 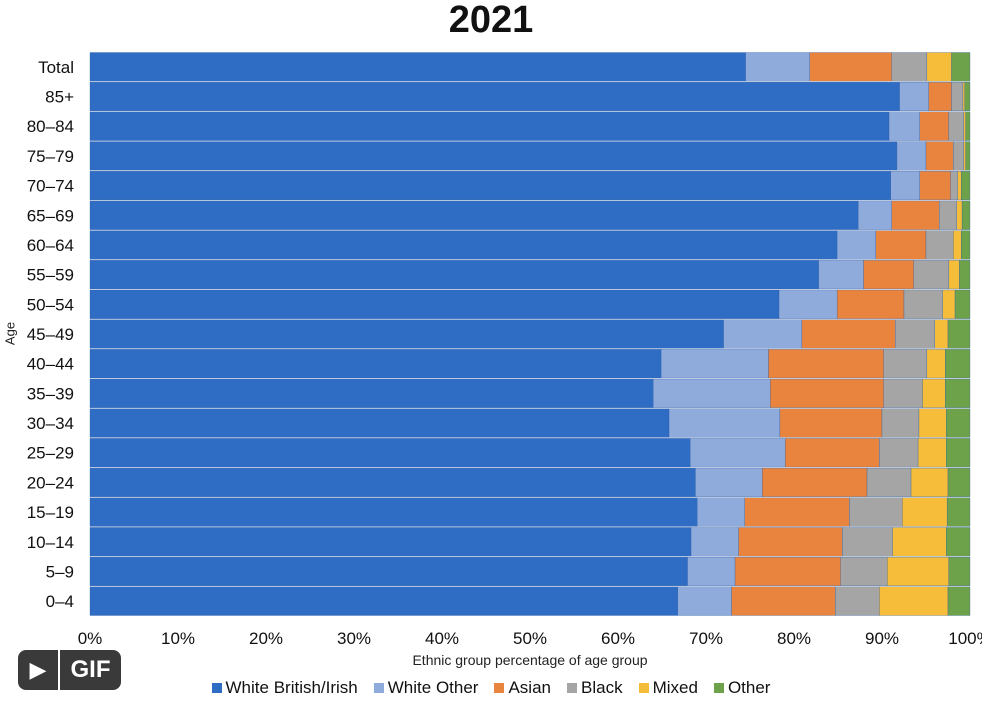 I want to click on y-tick-label: 75–79, so click(x=50, y=156).